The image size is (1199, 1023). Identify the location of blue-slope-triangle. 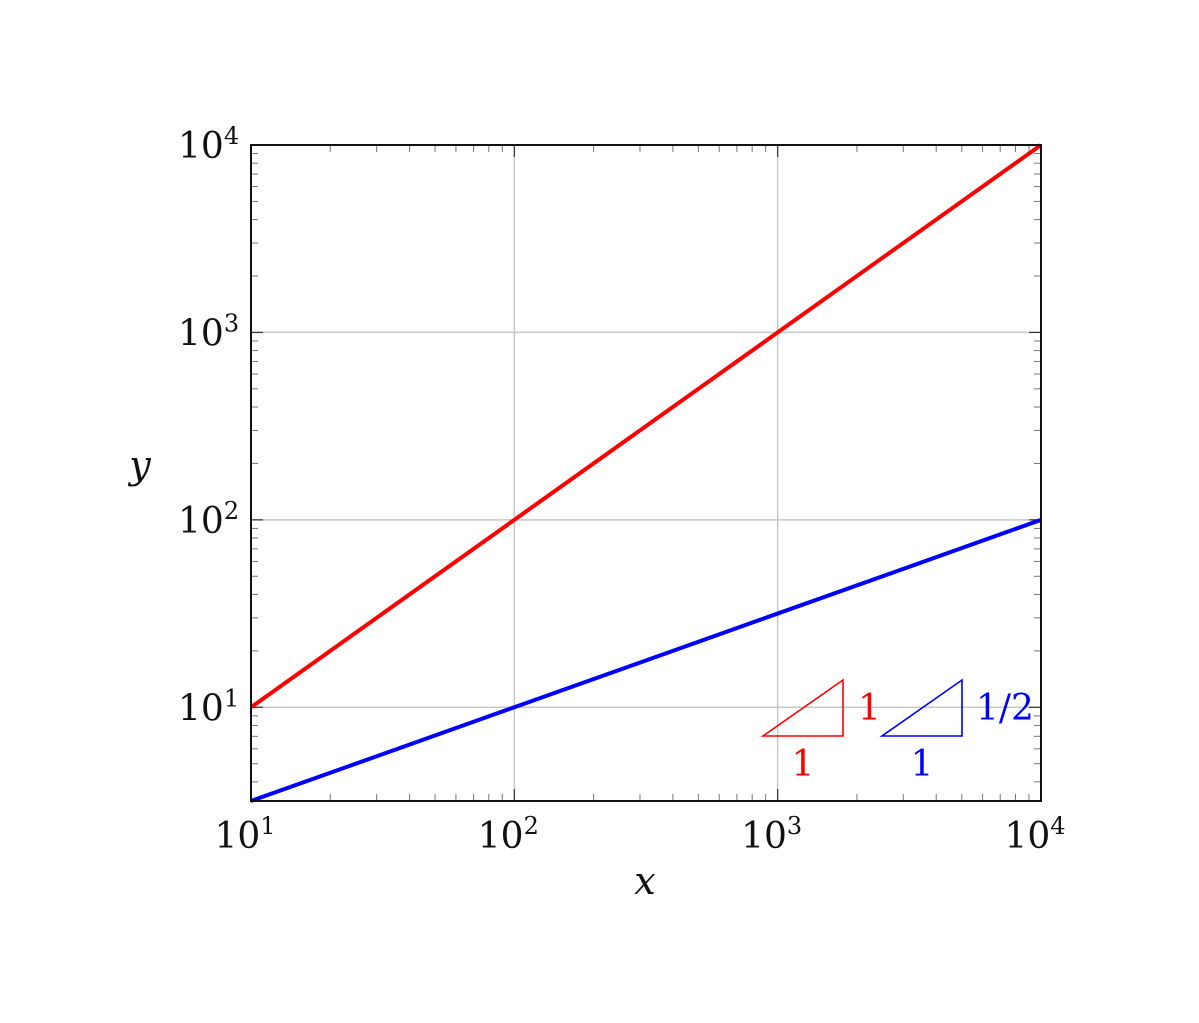
(921, 707).